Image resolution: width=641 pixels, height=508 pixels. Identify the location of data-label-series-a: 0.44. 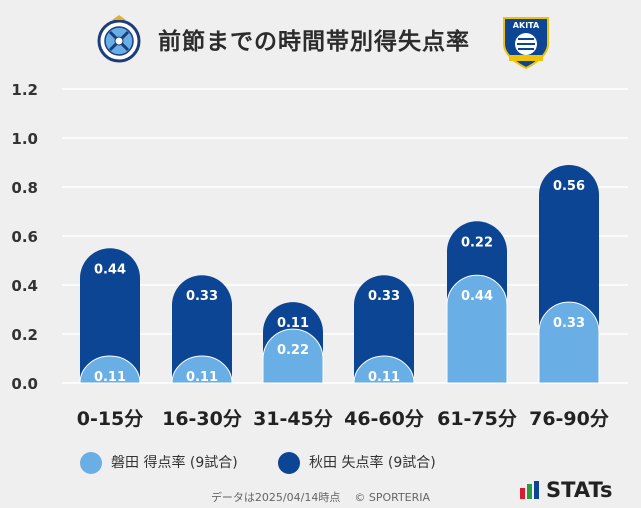
(477, 296).